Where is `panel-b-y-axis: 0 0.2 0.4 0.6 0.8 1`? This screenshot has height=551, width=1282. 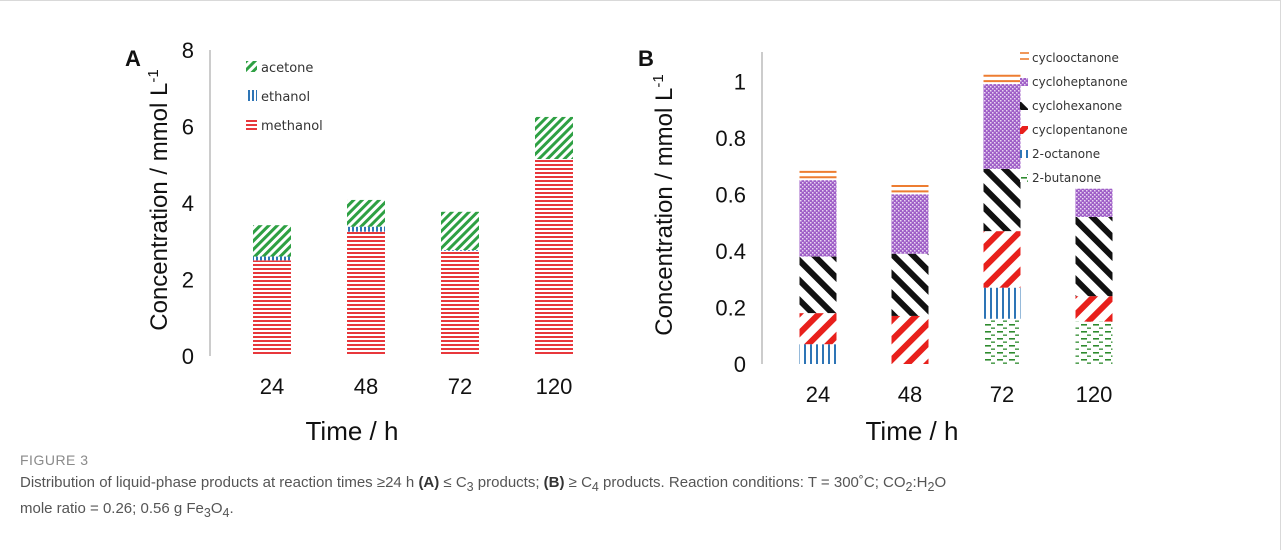
panel-b-y-axis: 0 0.2 0.4 0.6 0.8 1 is located at coordinates (730, 223).